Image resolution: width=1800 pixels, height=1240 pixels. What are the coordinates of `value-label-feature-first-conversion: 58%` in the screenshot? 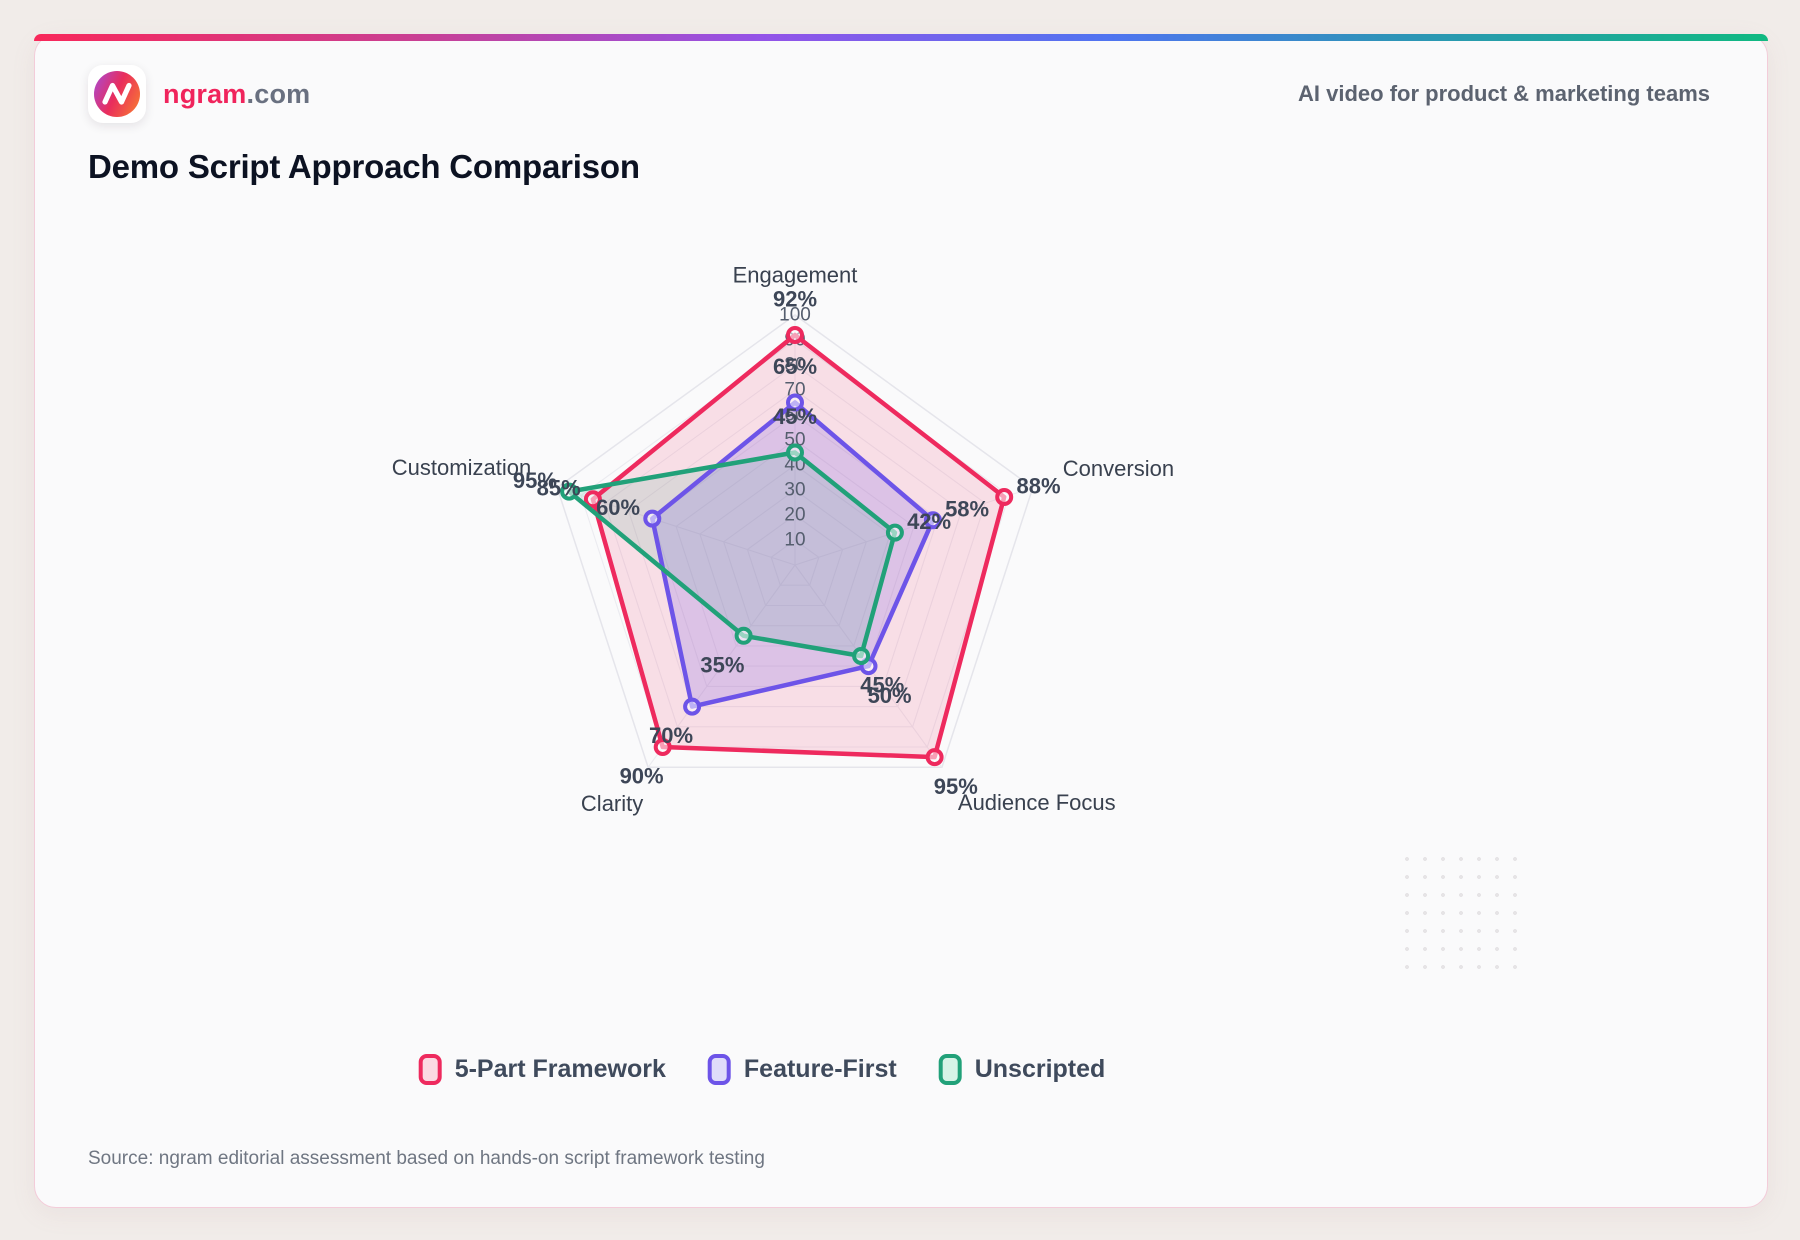 It's located at (967, 509).